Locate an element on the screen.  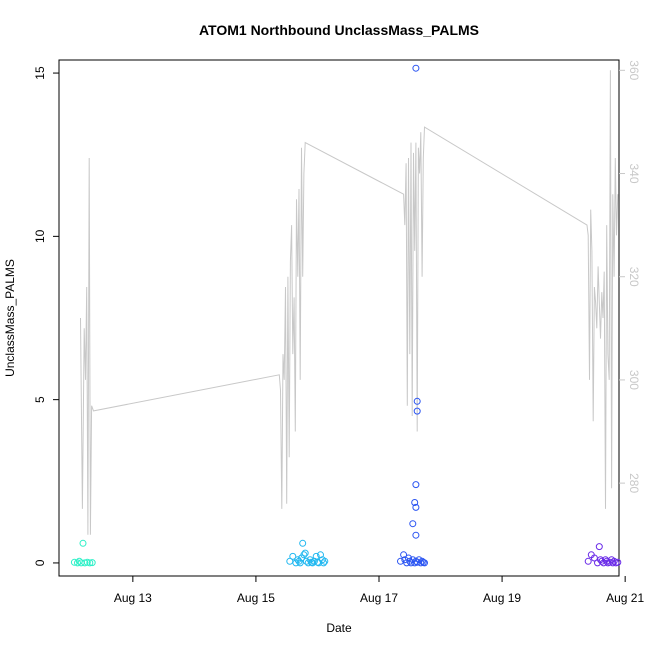
left-y-tick-label: 15 is located at coordinates (40, 73).